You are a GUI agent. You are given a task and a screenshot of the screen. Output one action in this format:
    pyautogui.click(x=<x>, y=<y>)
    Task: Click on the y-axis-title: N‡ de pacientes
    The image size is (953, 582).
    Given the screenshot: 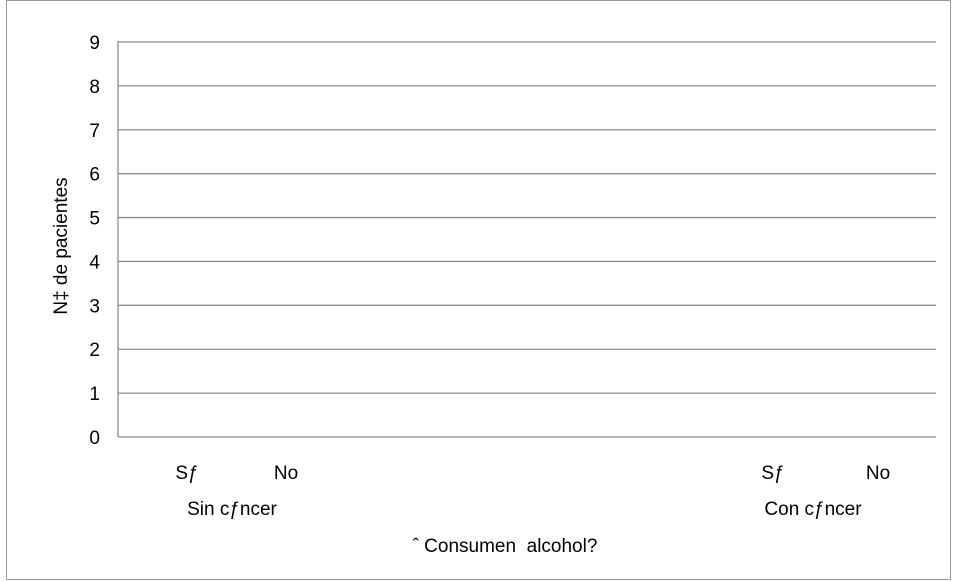 What is the action you would take?
    pyautogui.click(x=61, y=245)
    